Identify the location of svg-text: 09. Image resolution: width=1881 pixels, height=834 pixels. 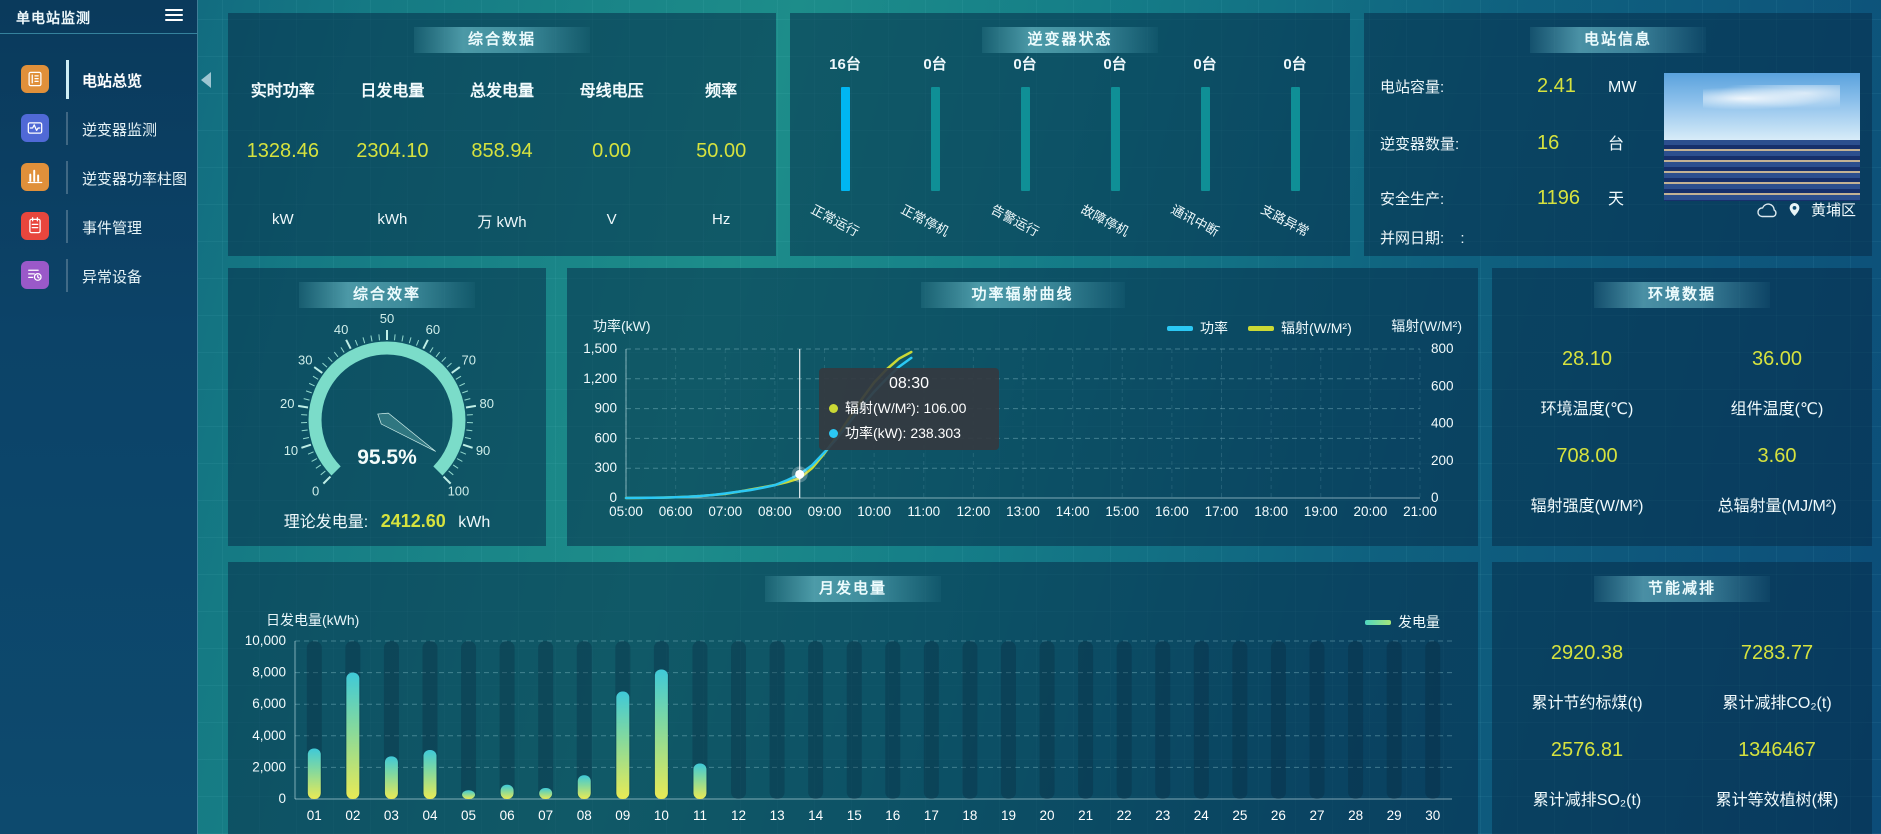
(622, 815).